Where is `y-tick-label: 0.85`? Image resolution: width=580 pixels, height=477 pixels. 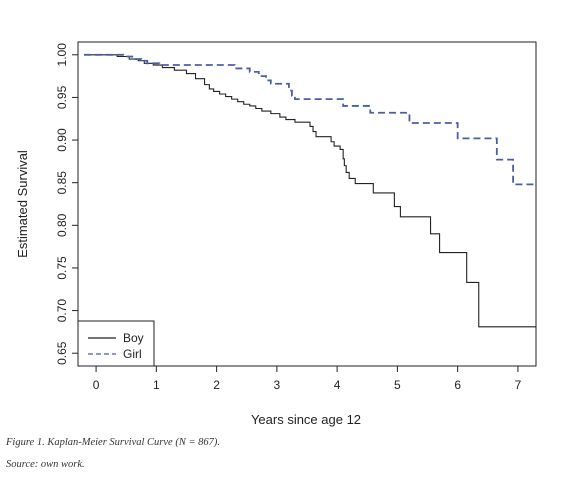
y-tick-label: 0.85 is located at coordinates (62, 183).